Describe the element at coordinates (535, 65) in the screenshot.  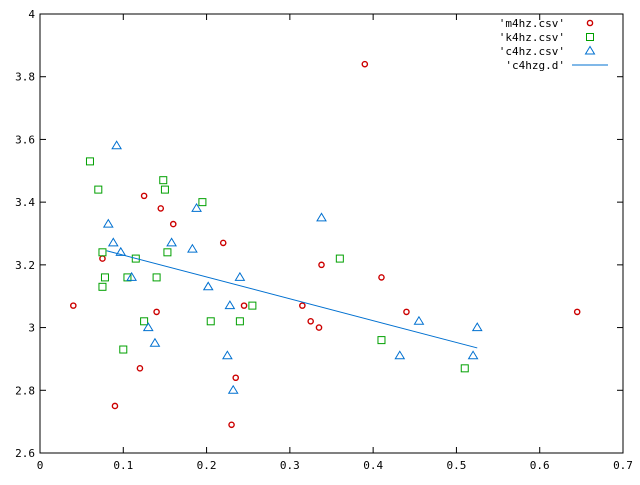
I see `legend-label: 'c4hzg.d'` at that location.